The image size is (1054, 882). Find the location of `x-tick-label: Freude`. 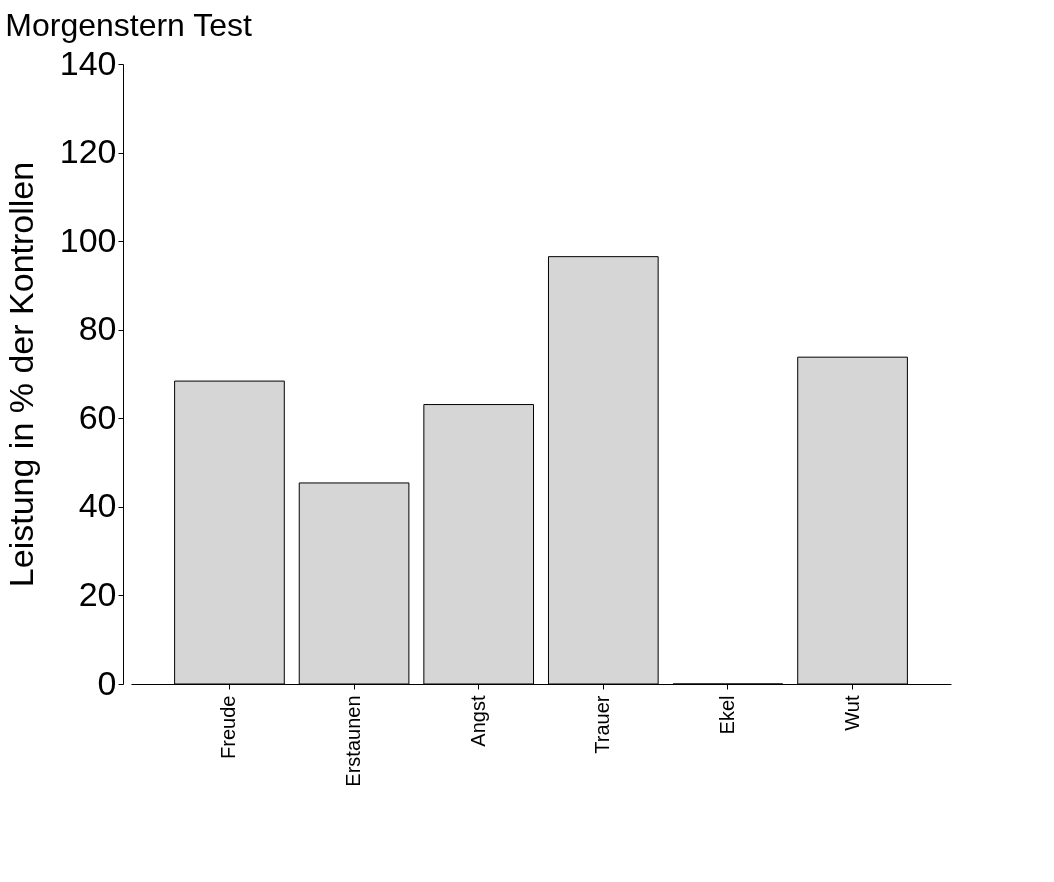

x-tick-label: Freude is located at coordinates (228, 727).